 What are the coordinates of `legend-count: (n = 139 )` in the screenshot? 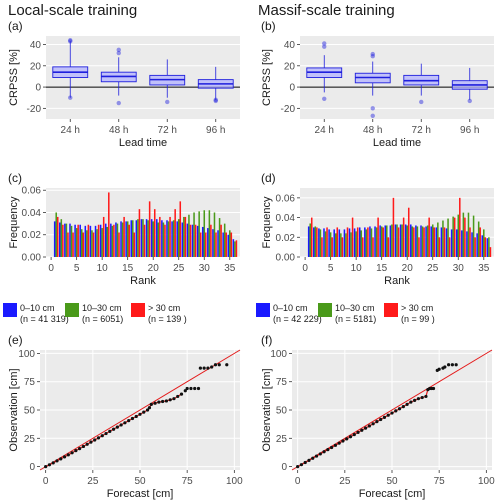 It's located at (167, 319).